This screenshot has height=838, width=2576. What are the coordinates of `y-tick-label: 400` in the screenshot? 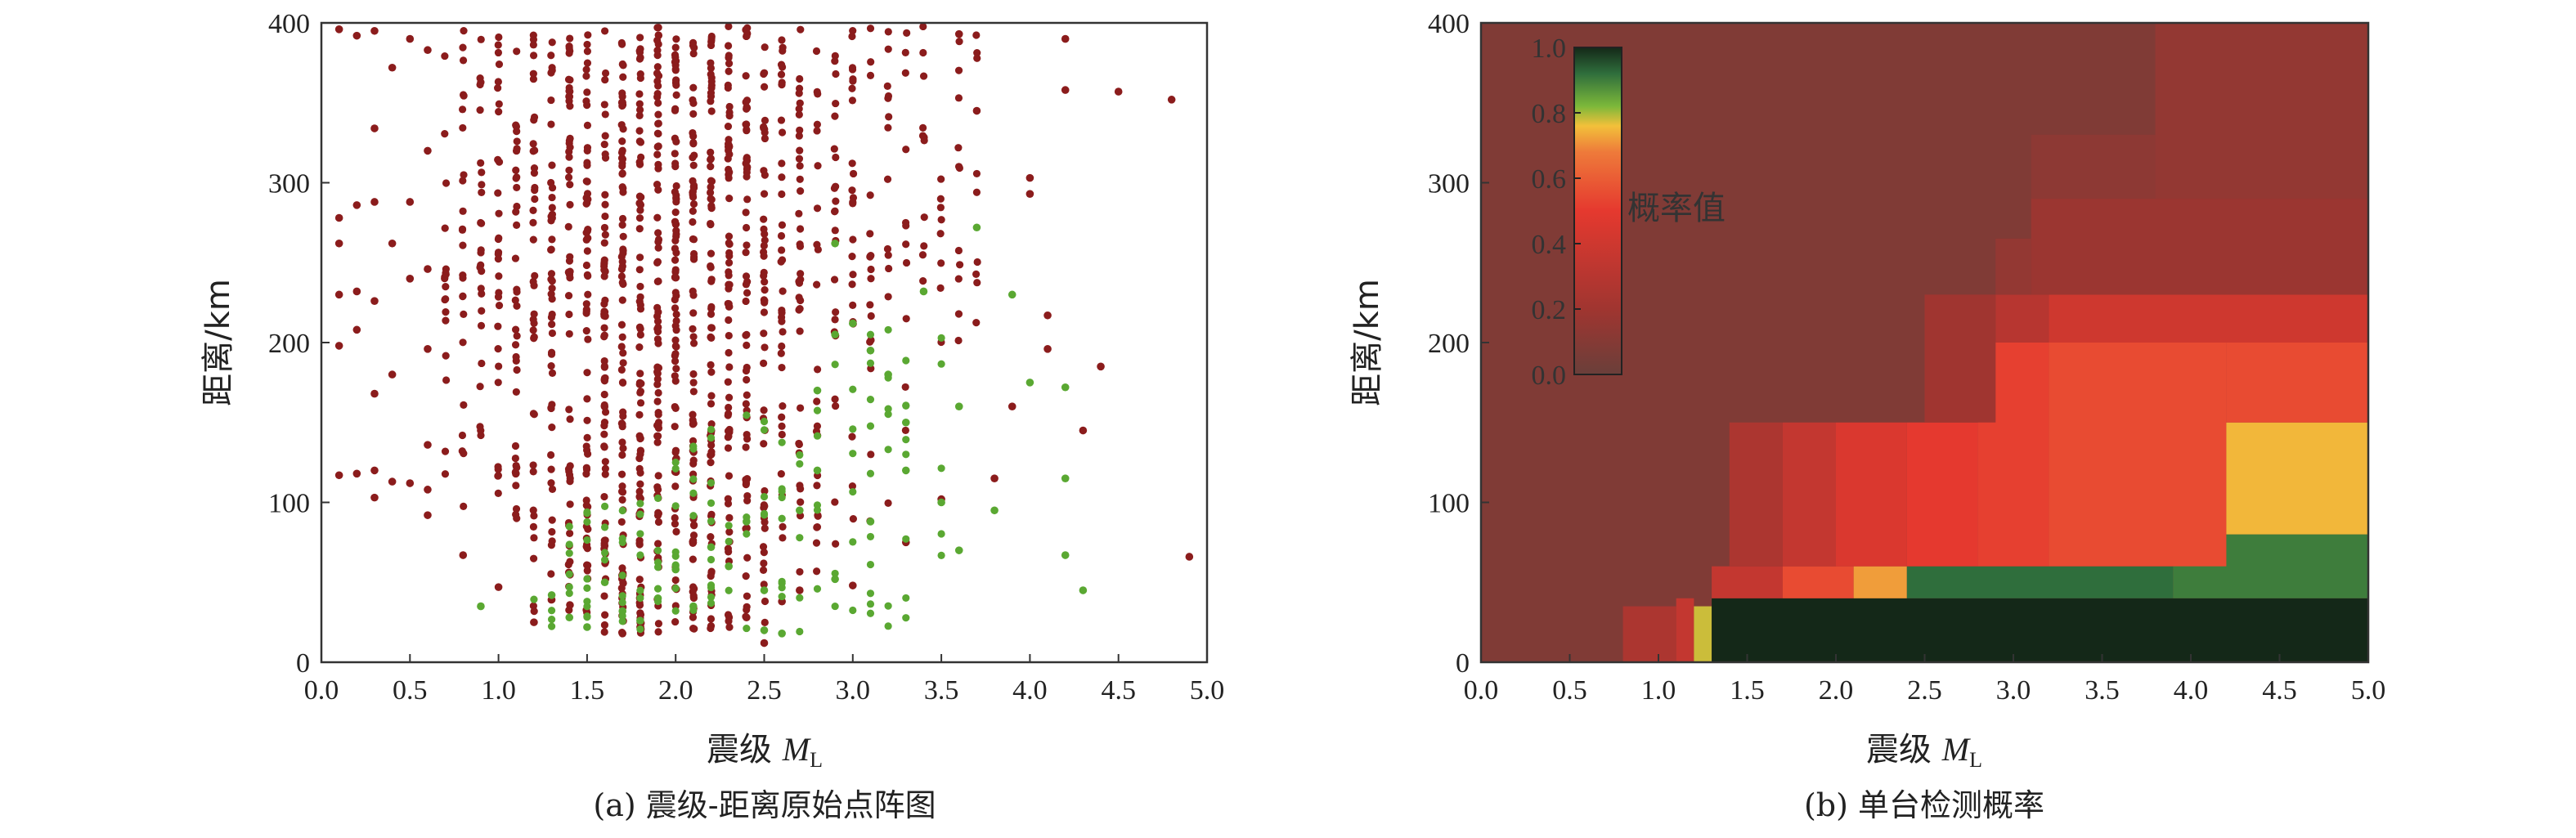 It's located at (1449, 24).